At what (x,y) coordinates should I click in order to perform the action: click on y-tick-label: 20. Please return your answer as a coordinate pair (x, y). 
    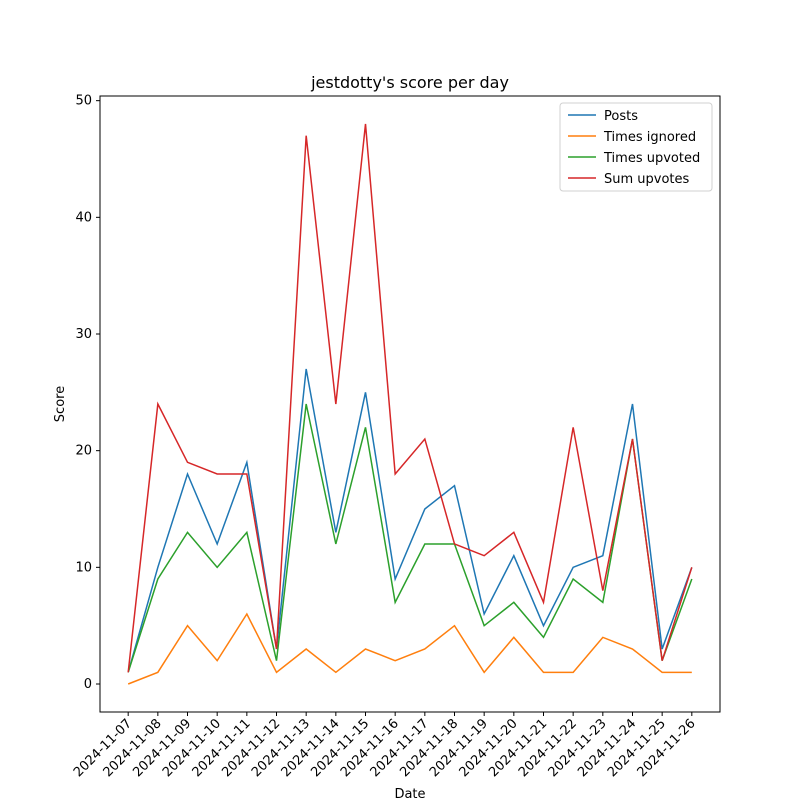
    Looking at the image, I should click on (83, 451).